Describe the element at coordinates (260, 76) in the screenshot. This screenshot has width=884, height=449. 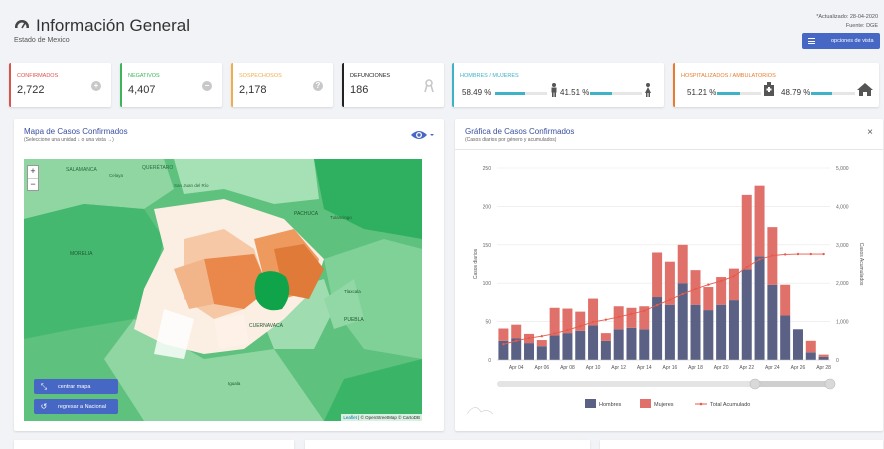
I see `card-label: SOSPECHOSOS` at that location.